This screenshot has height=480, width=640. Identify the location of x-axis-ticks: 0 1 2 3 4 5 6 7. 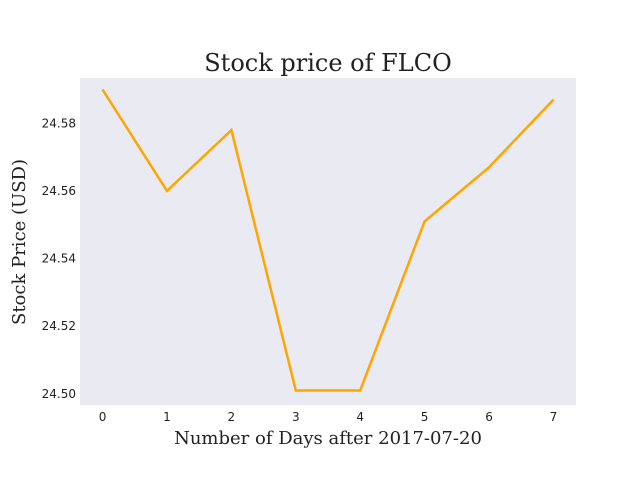
(328, 417).